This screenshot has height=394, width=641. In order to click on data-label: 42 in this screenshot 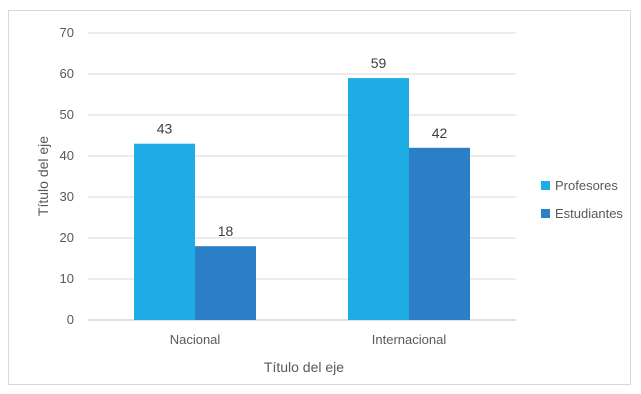, I will do `click(440, 133)`.